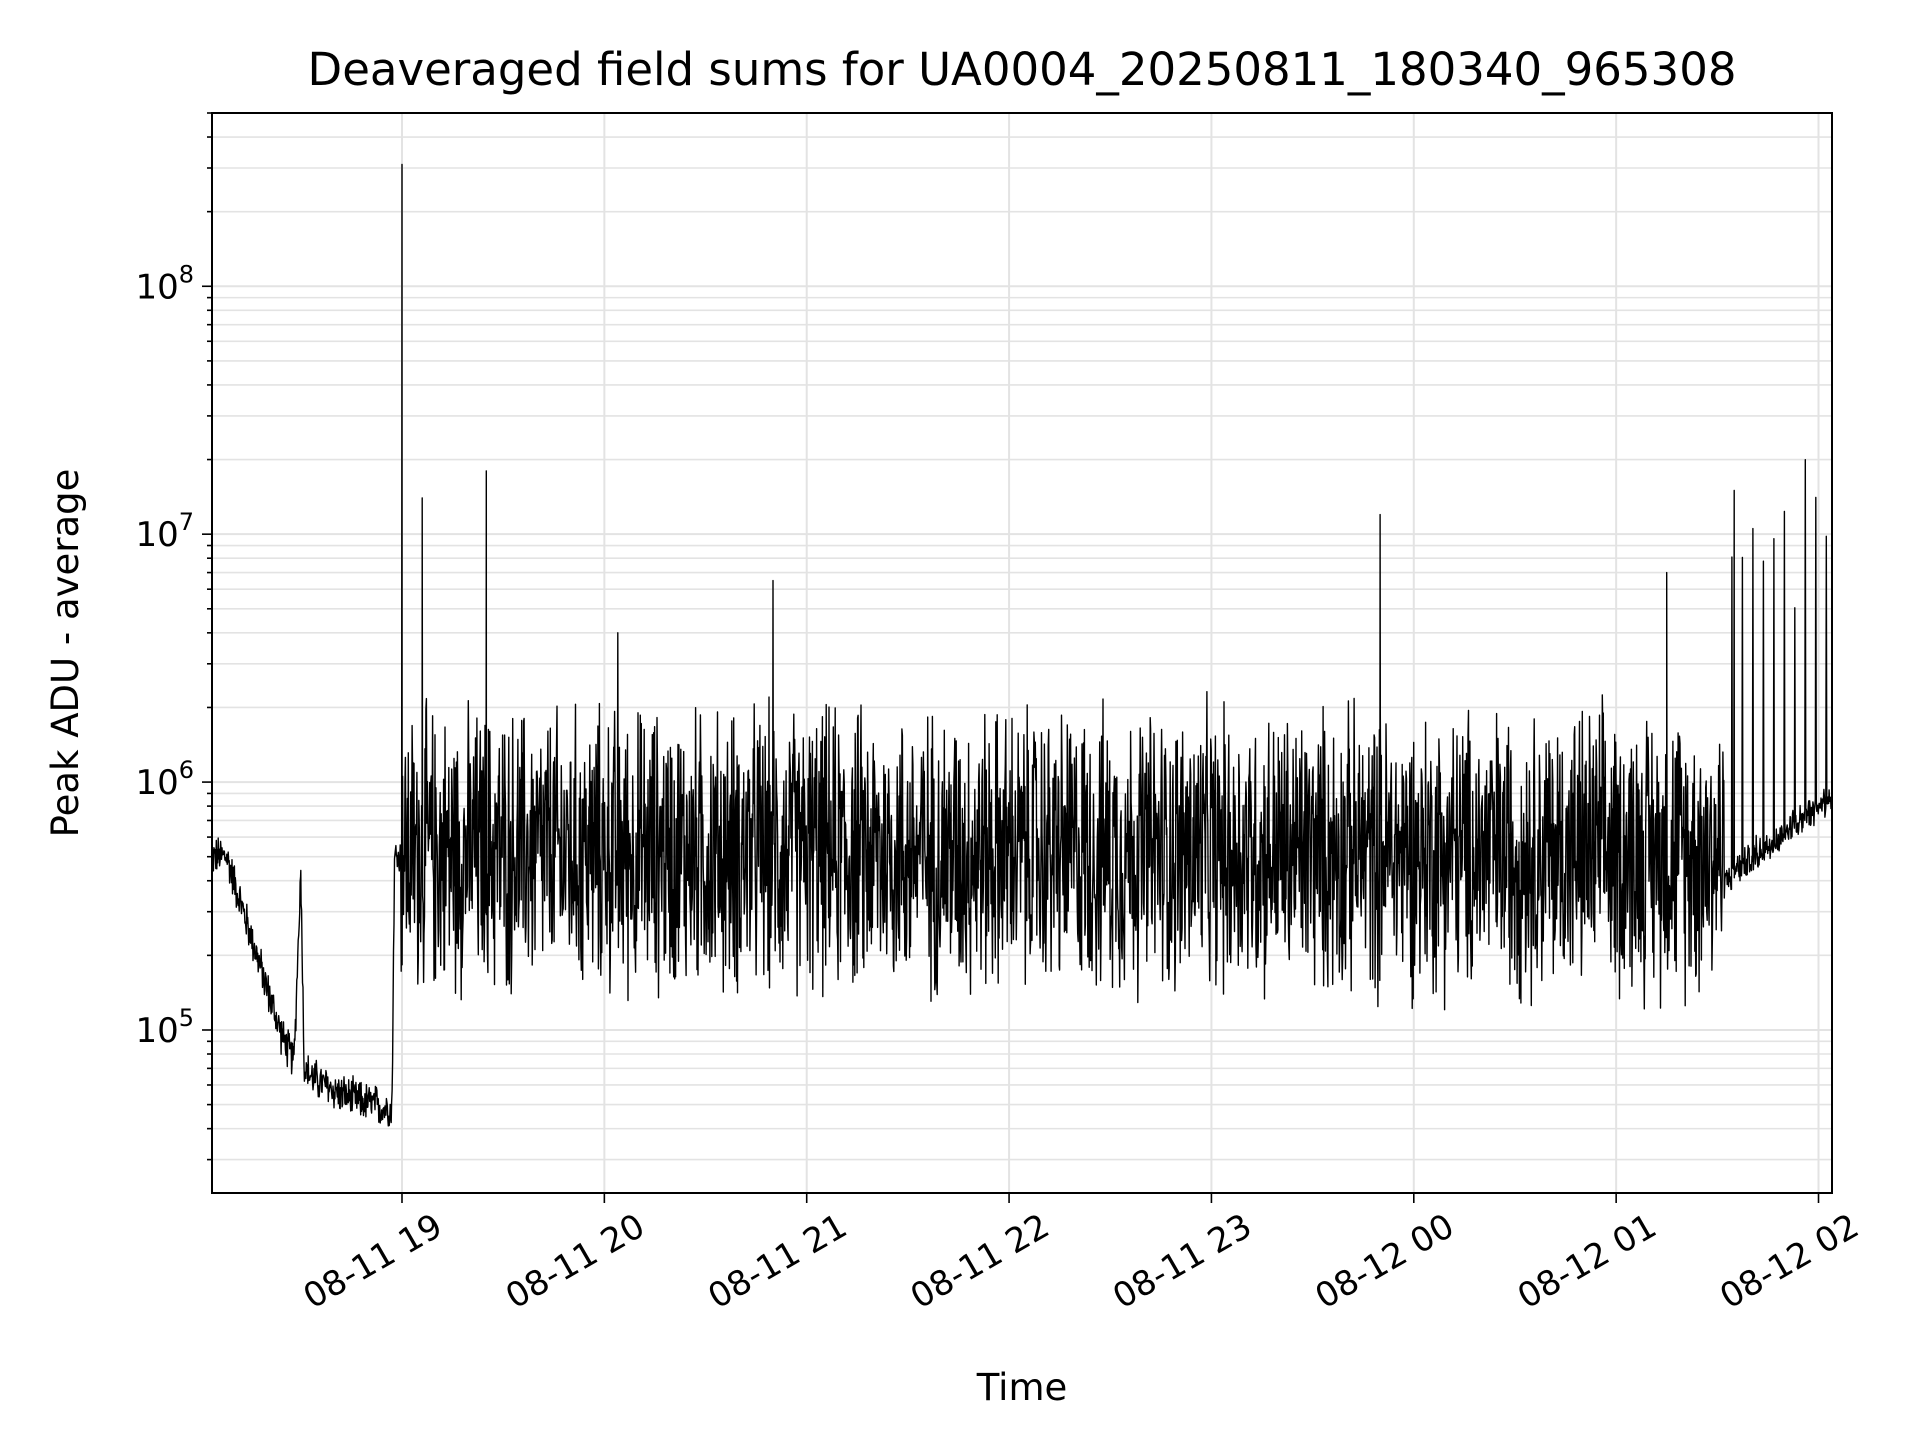 The image size is (1920, 1440). What do you see at coordinates (1022, 1387) in the screenshot?
I see `x-axis-label: Time` at bounding box center [1022, 1387].